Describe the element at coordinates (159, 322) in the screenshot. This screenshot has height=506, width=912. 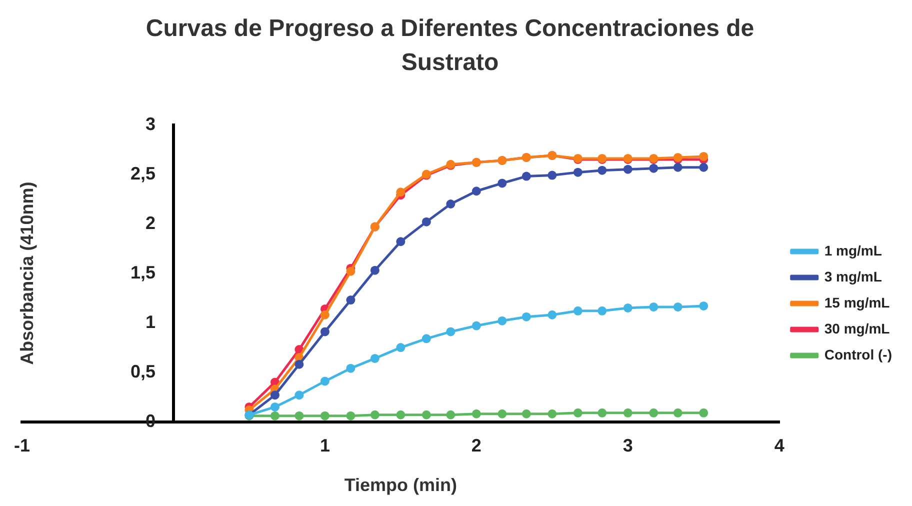
I see `y-tick-label: 1` at that location.